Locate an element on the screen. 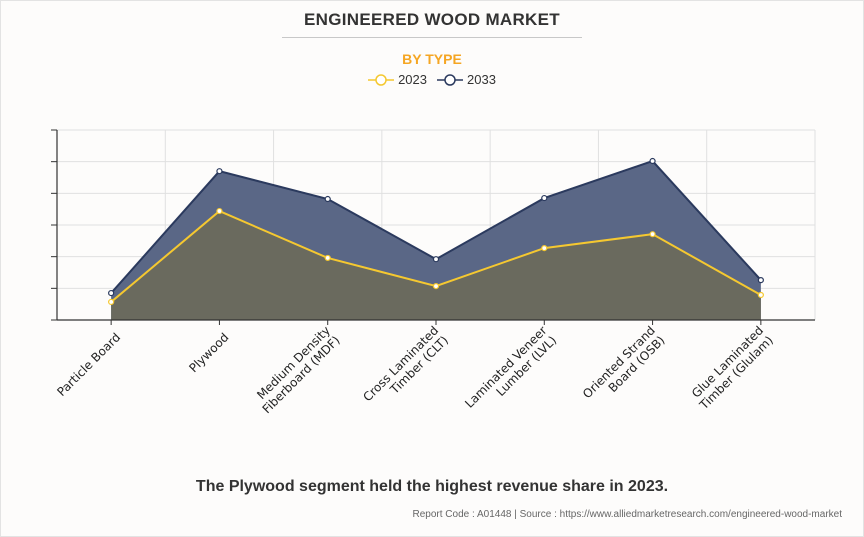 The width and height of the screenshot is (864, 537). chart-title: ENGINEERED WOOD MARKET is located at coordinates (432, 19).